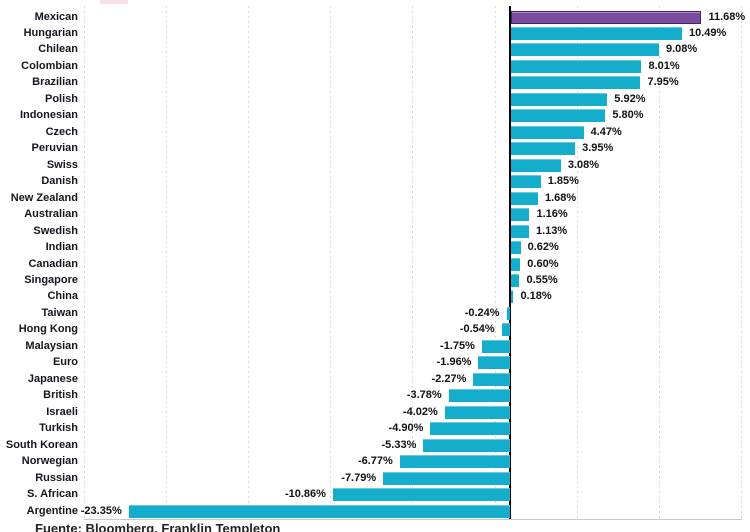  What do you see at coordinates (62, 411) in the screenshot?
I see `category-label: Israeli` at bounding box center [62, 411].